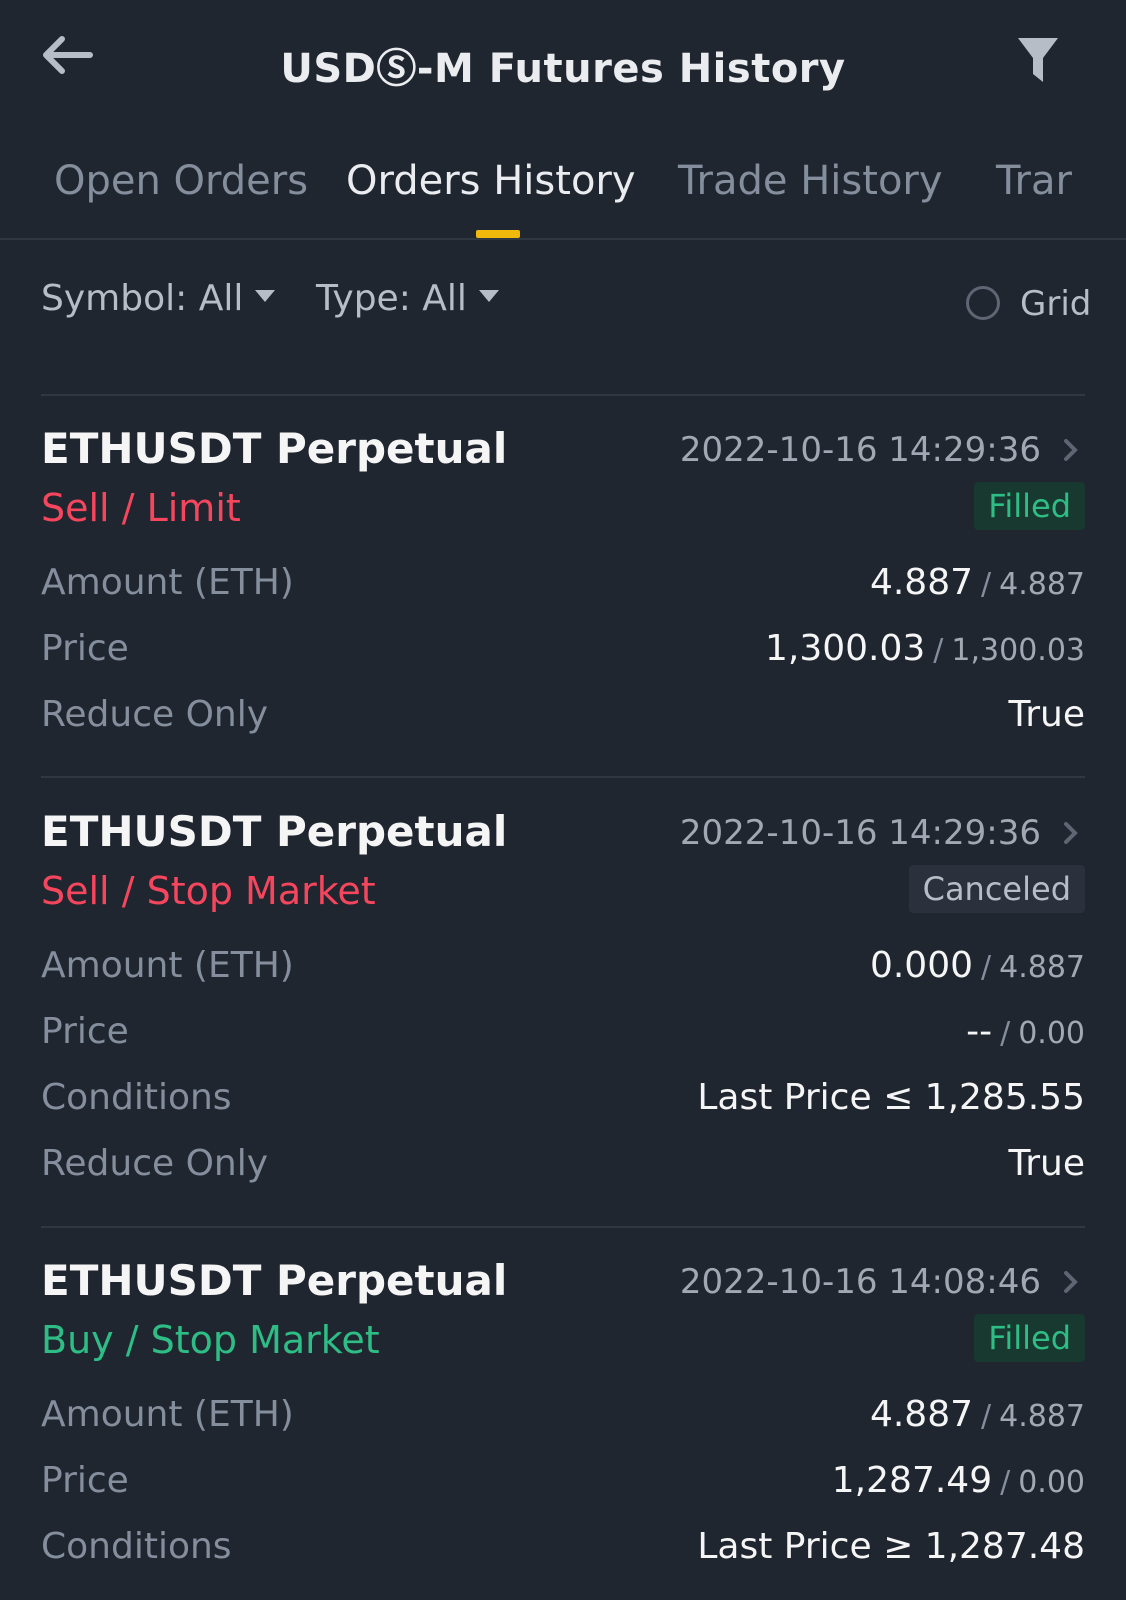  What do you see at coordinates (114, 298) in the screenshot?
I see `symbol-filter-label: Symbol:` at bounding box center [114, 298].